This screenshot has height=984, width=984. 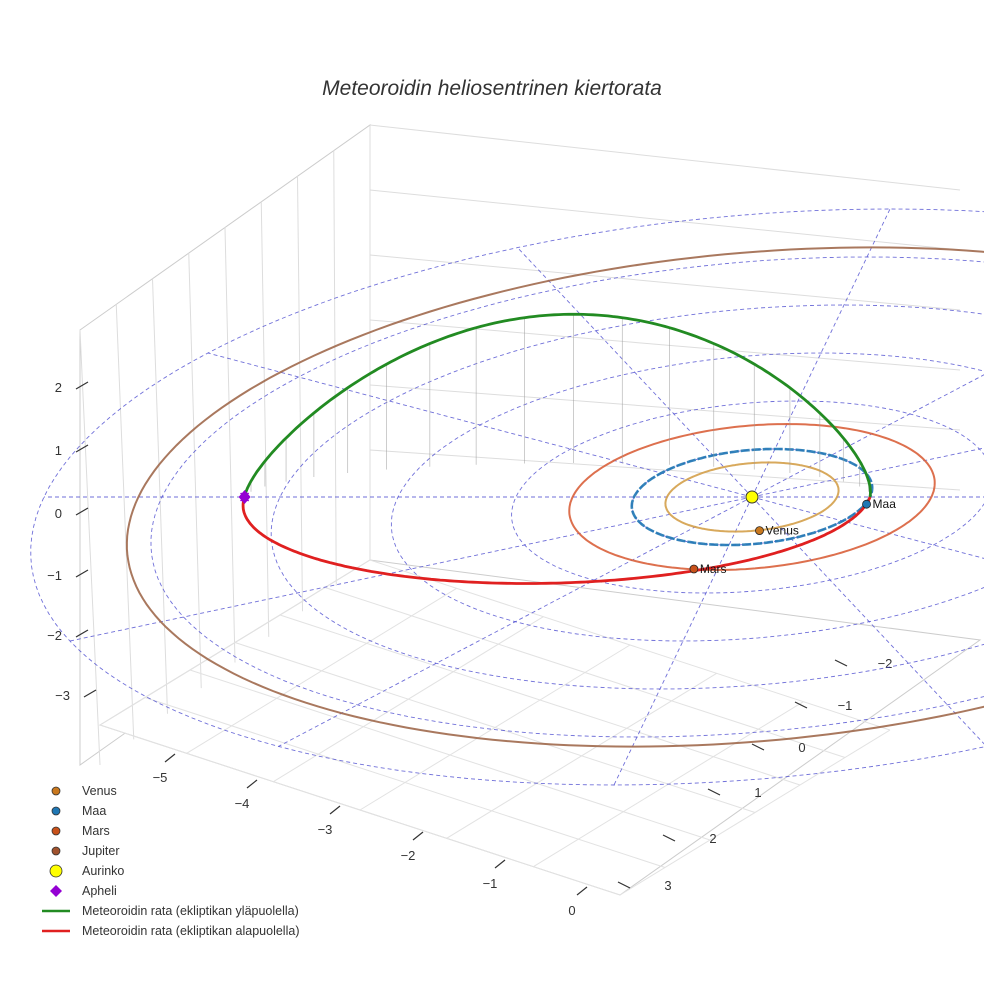 I want to click on y-tick-label: −1, so click(x=845, y=705).